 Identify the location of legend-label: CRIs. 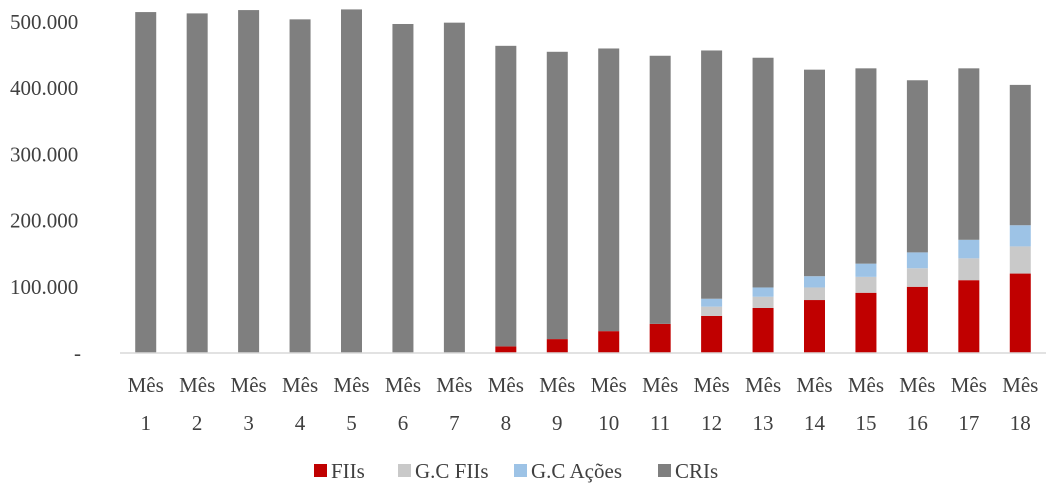
(696, 471).